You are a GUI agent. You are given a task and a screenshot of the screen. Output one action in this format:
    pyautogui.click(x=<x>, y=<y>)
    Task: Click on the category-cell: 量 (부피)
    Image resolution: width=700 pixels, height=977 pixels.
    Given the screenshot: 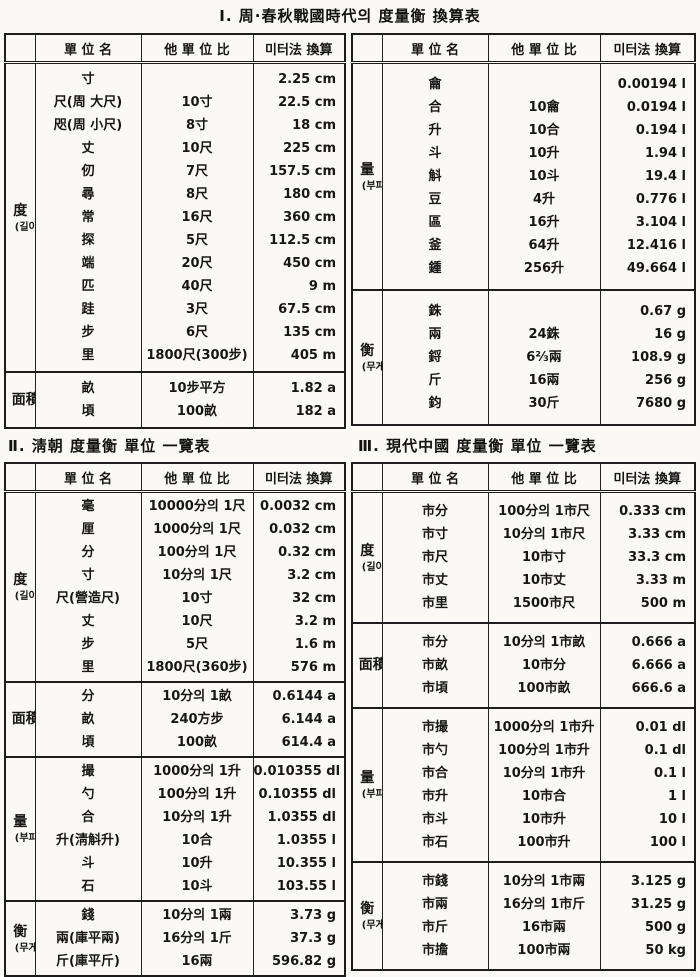 What is the action you would take?
    pyautogui.click(x=367, y=784)
    